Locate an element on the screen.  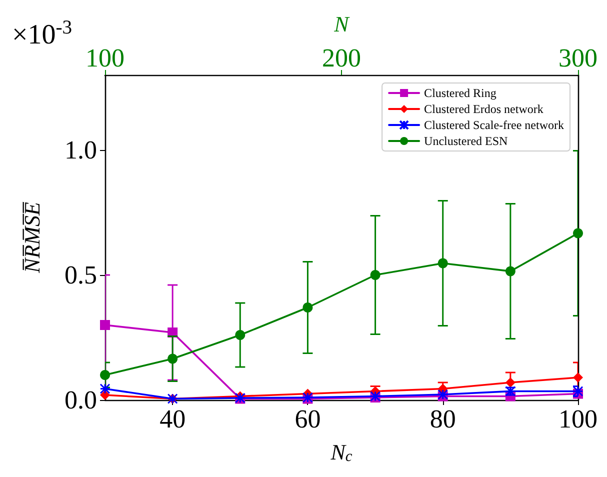
legend-label: Unclustered ESN is located at coordinates (466, 141).